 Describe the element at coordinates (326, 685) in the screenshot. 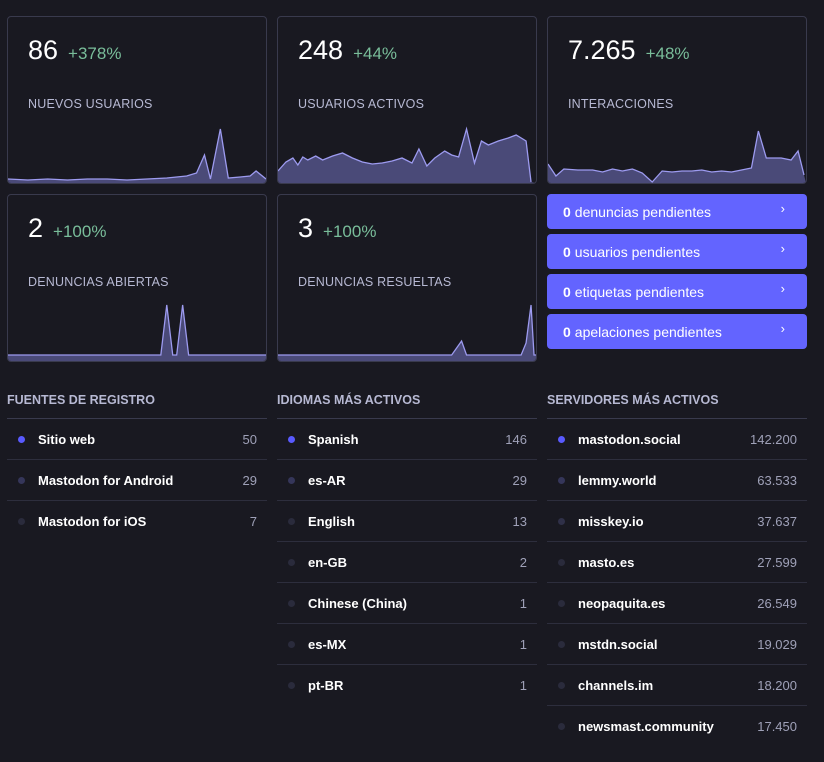

I see `item-name: pt-BR` at that location.